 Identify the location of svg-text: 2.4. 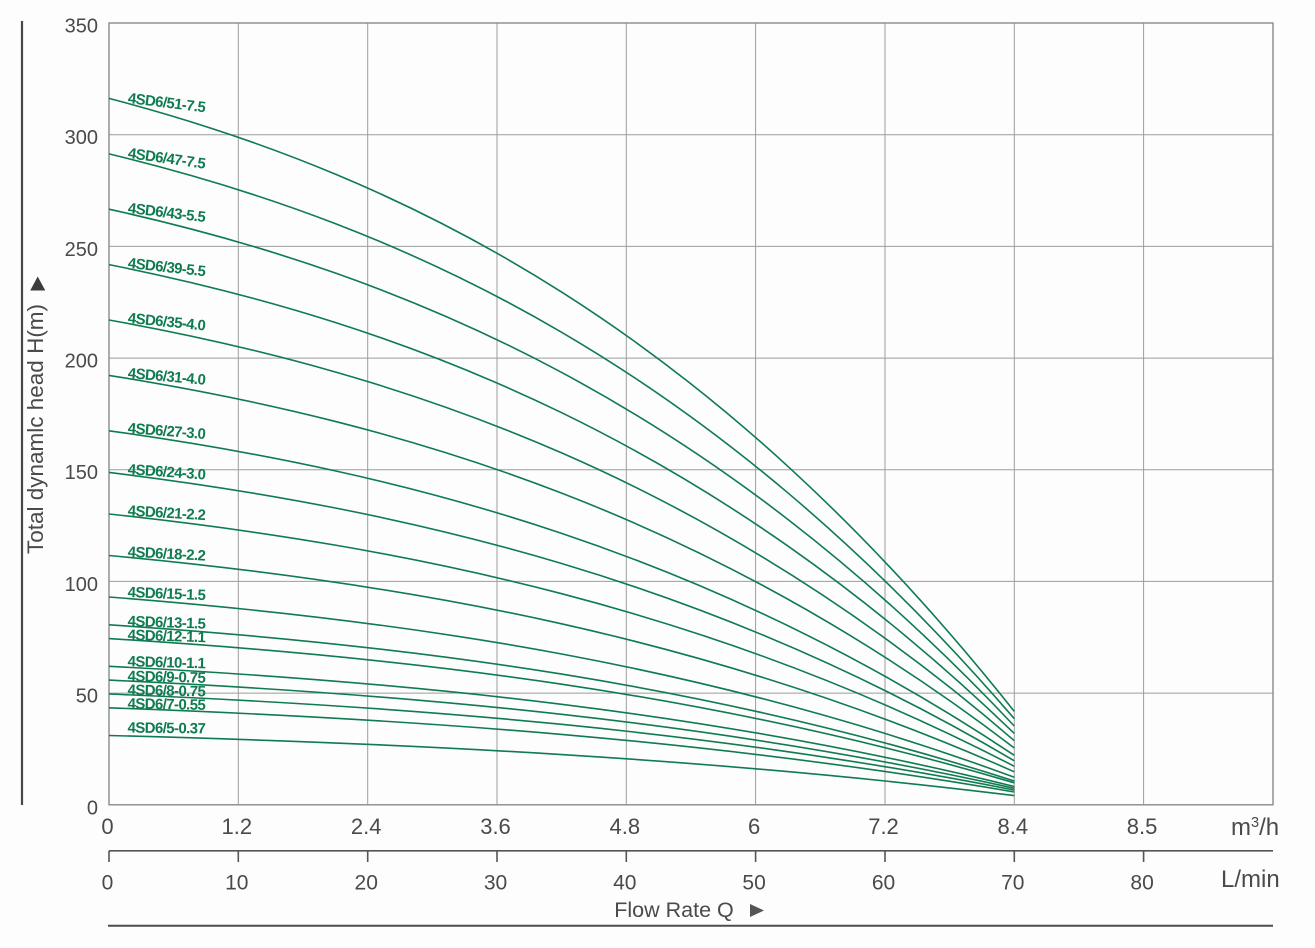
(366, 826).